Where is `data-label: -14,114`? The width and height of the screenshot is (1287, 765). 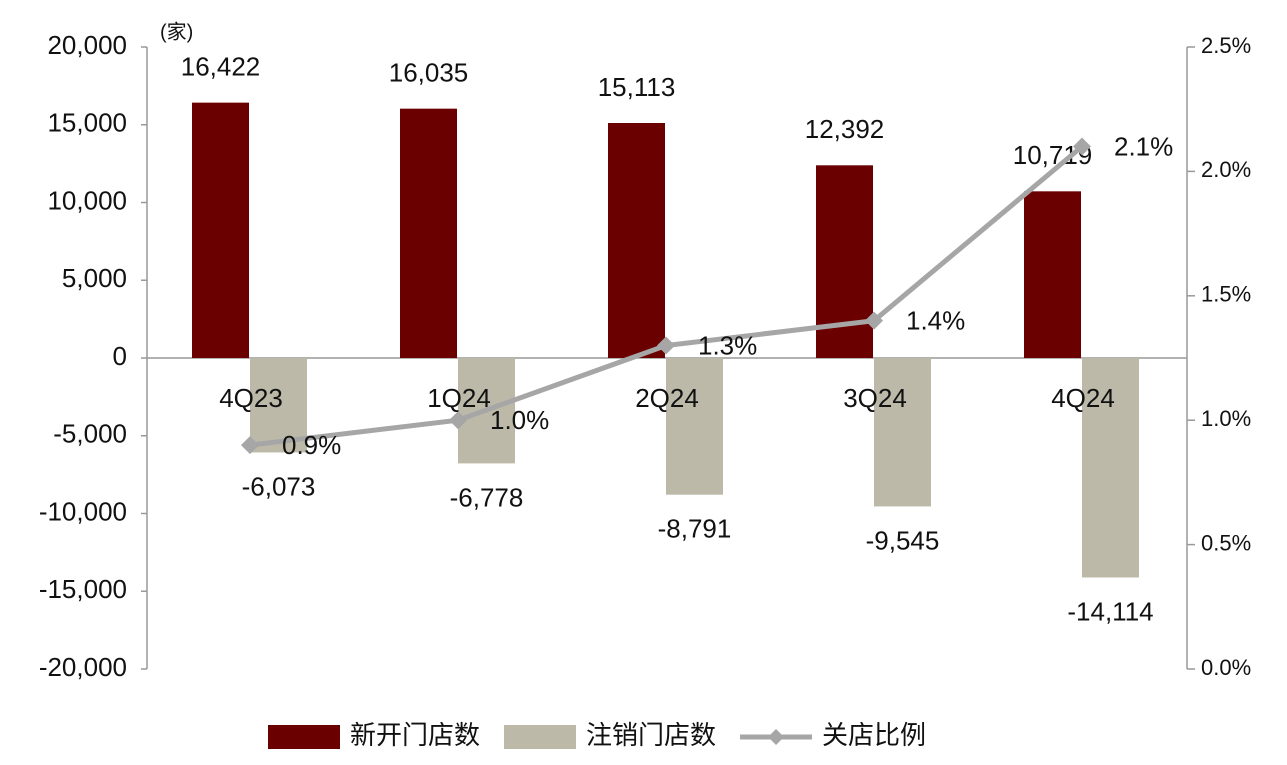
data-label: -14,114 is located at coordinates (1110, 611).